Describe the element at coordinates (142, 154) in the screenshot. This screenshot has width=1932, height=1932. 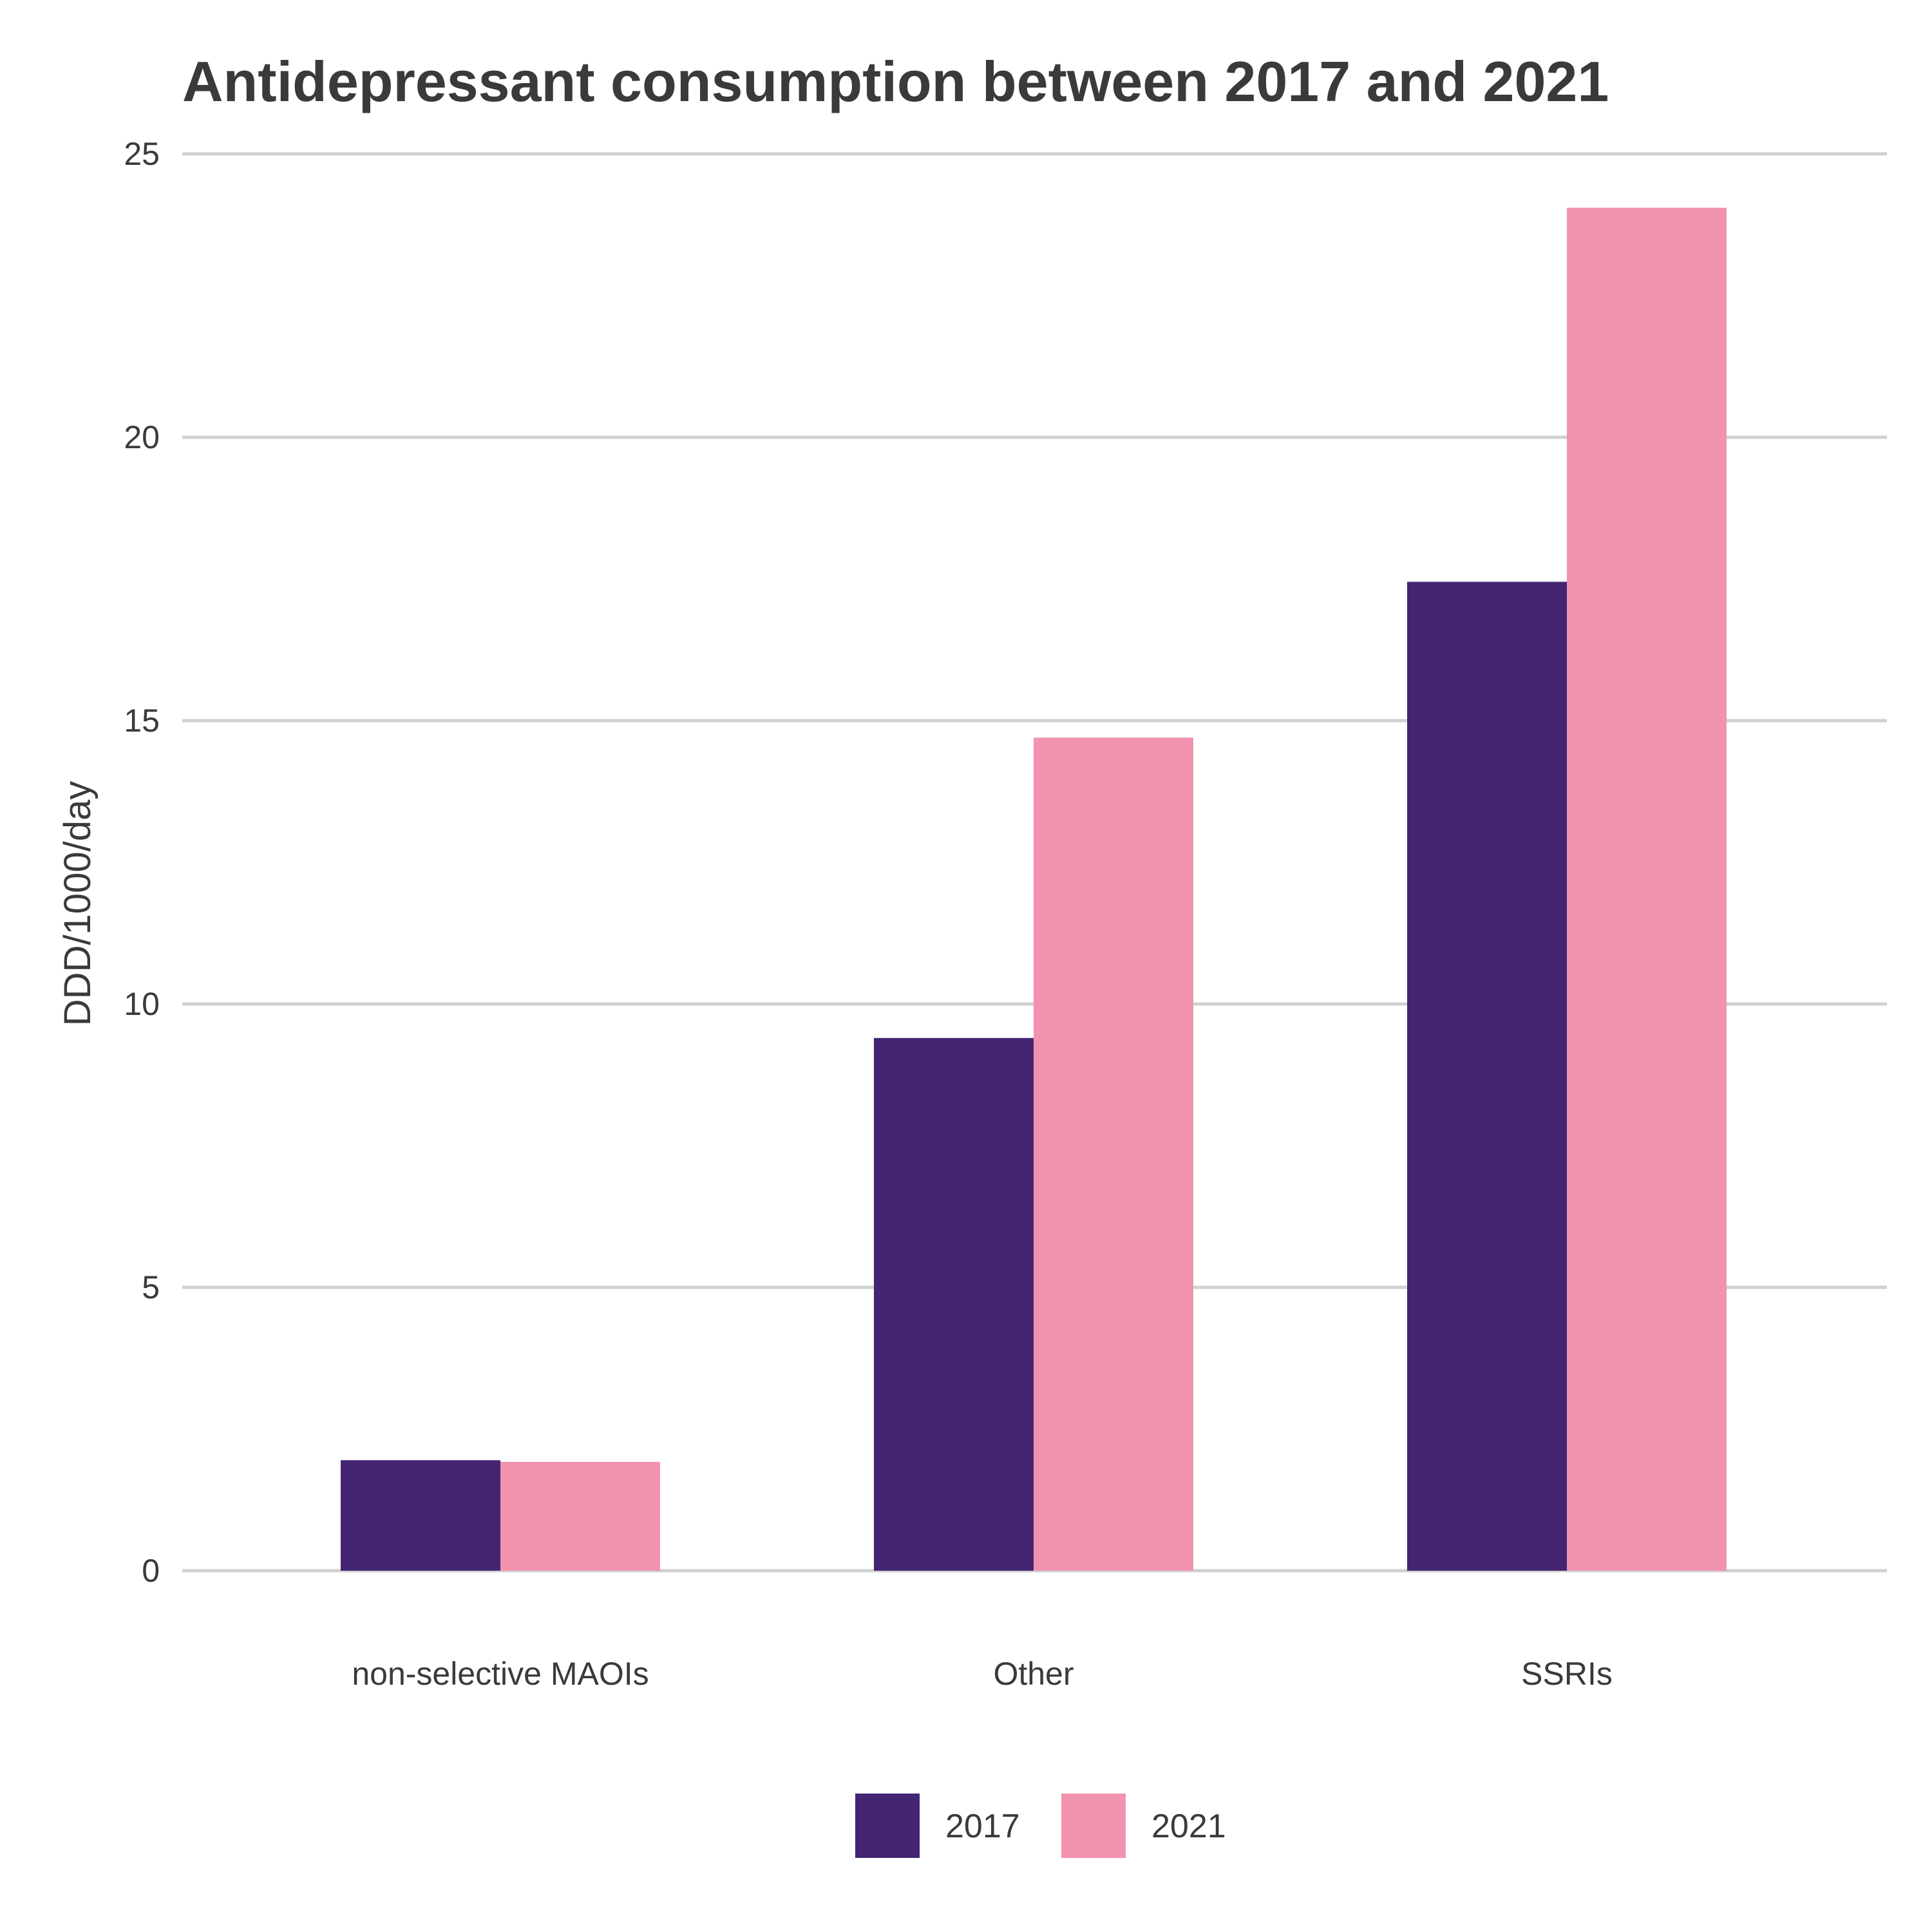
I see `y-tick-label: 25` at that location.